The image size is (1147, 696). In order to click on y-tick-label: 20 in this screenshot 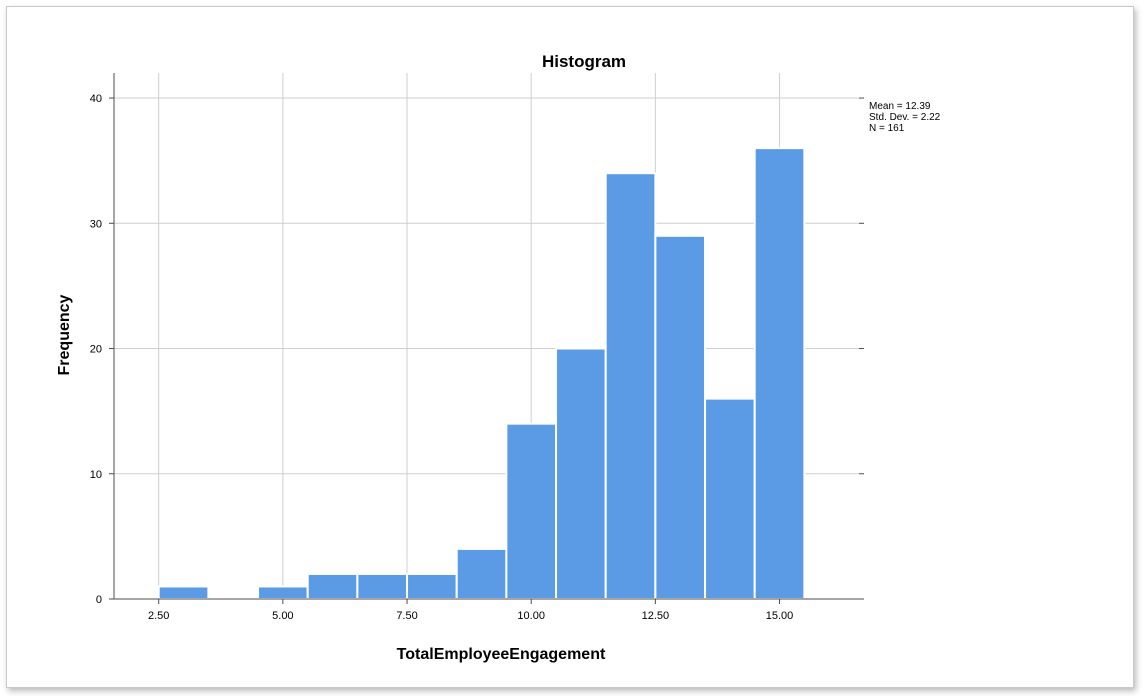, I will do `click(96, 350)`.